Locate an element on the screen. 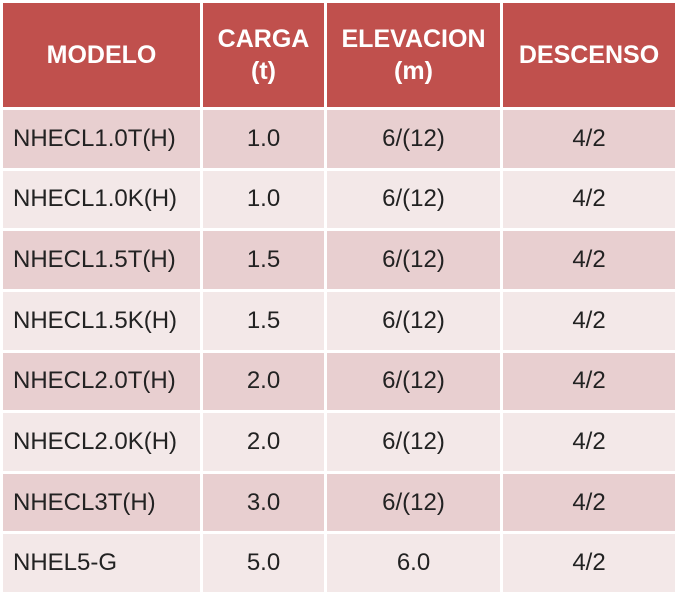 The height and width of the screenshot is (595, 675). header-label: ELEVACION is located at coordinates (413, 39).